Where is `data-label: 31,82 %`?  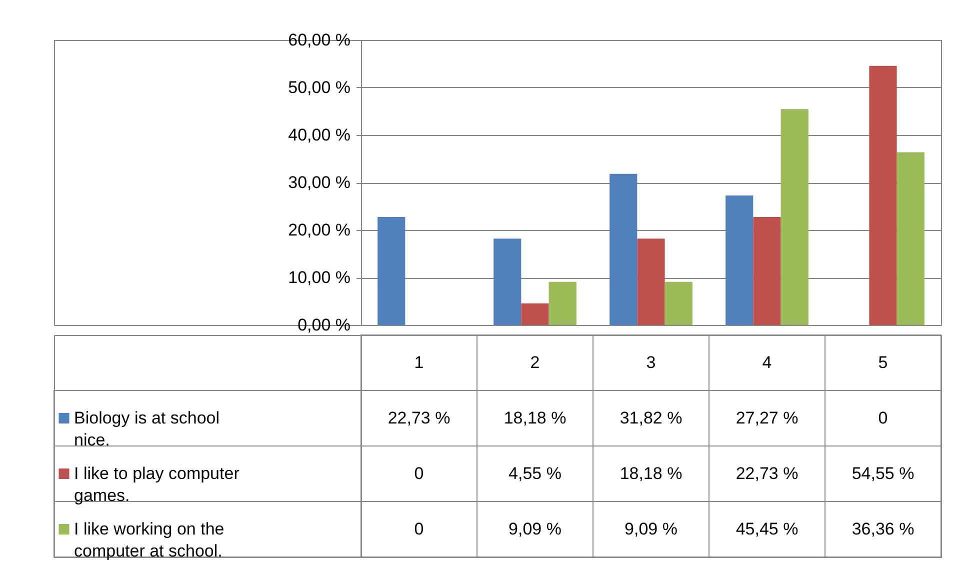
data-label: 31,82 % is located at coordinates (651, 418).